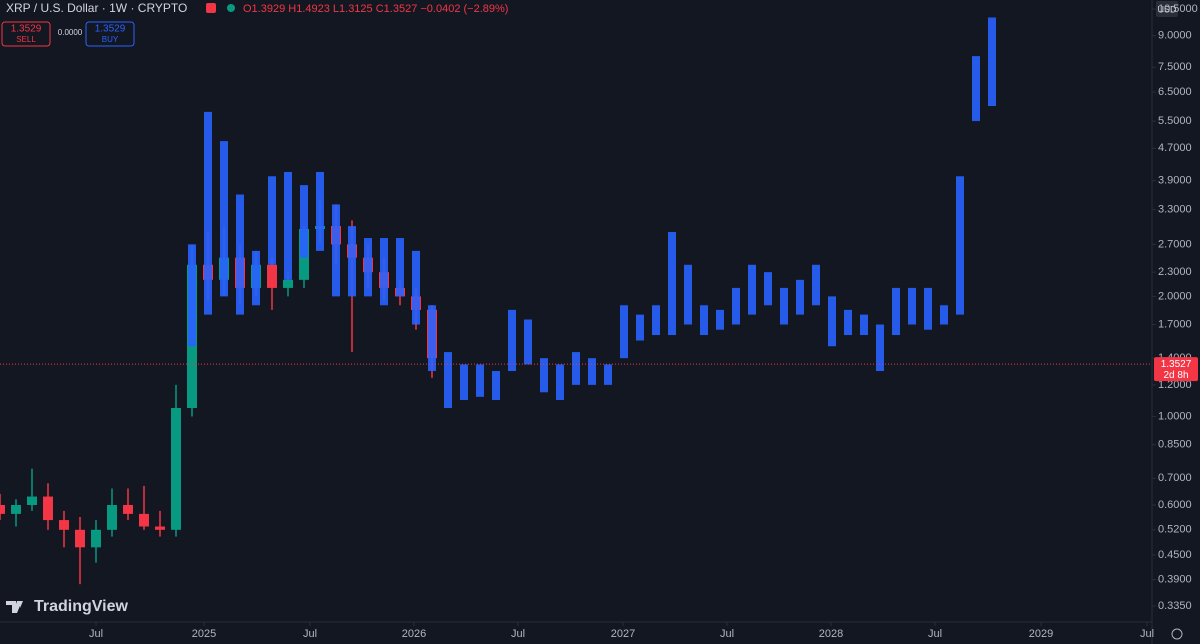 This screenshot has width=1200, height=644. I want to click on y-tick-label: 5.5000, so click(1175, 121).